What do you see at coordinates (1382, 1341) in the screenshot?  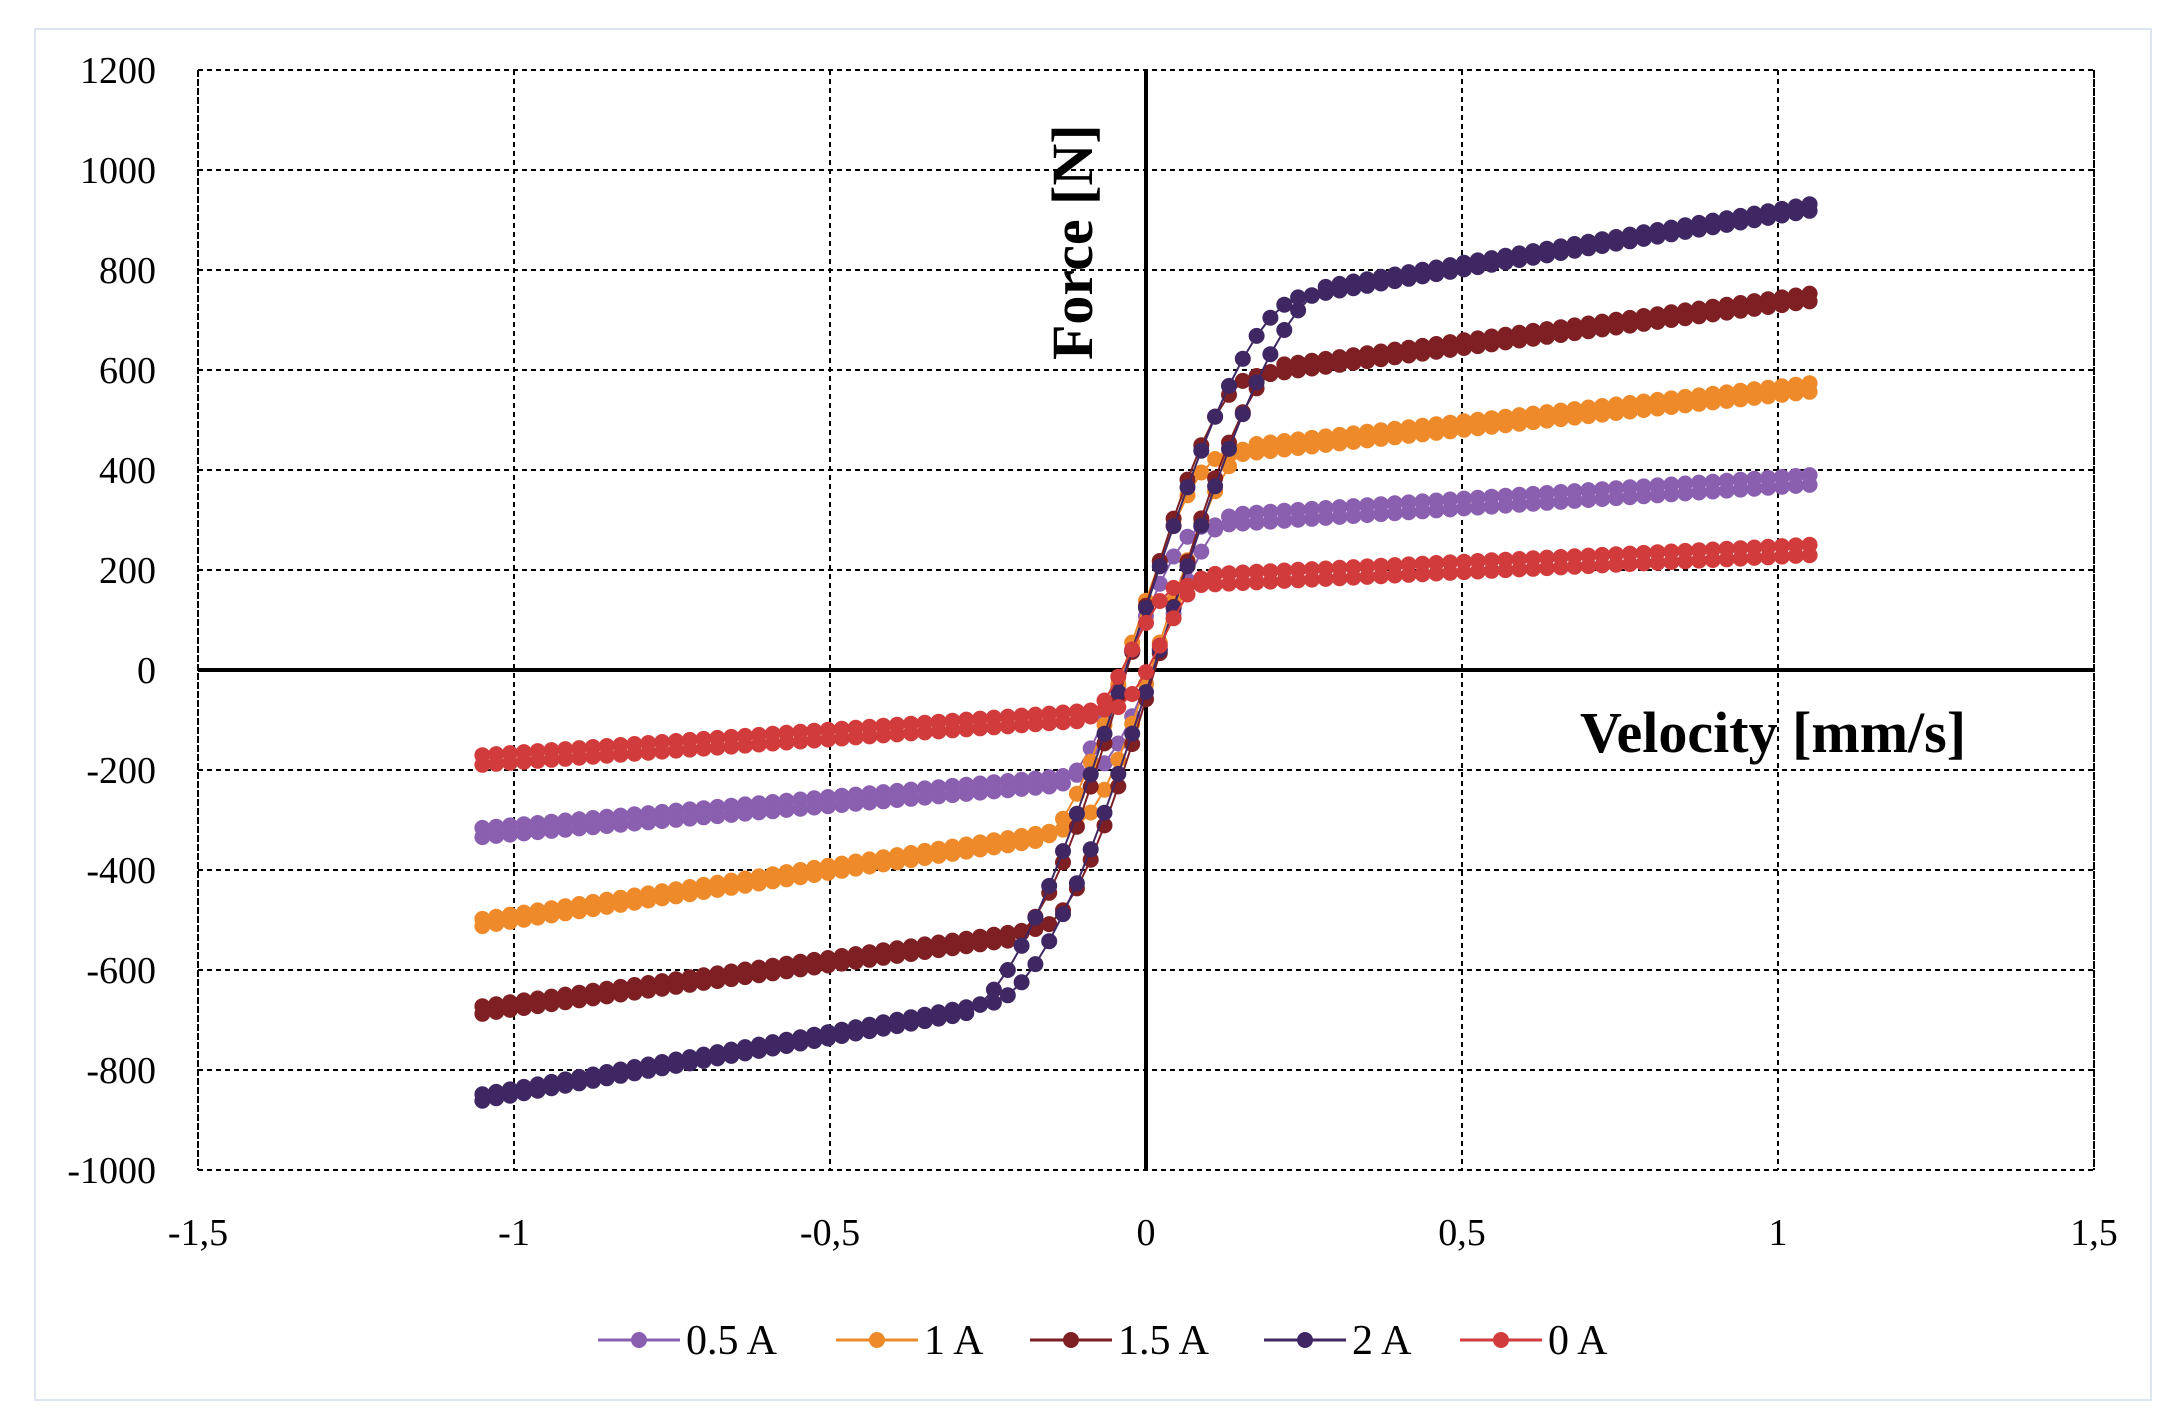 I see `legend-label: 2 A` at bounding box center [1382, 1341].